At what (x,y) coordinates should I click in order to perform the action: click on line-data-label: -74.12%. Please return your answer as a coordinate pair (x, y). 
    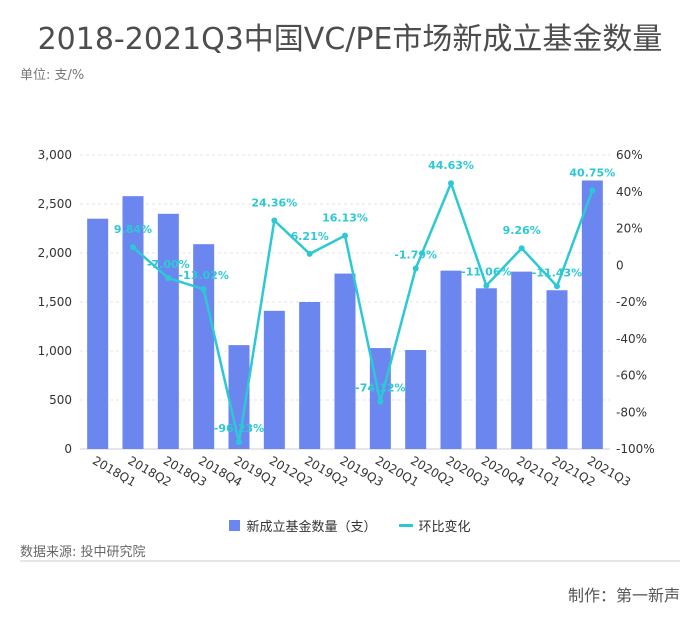
    Looking at the image, I should click on (380, 387).